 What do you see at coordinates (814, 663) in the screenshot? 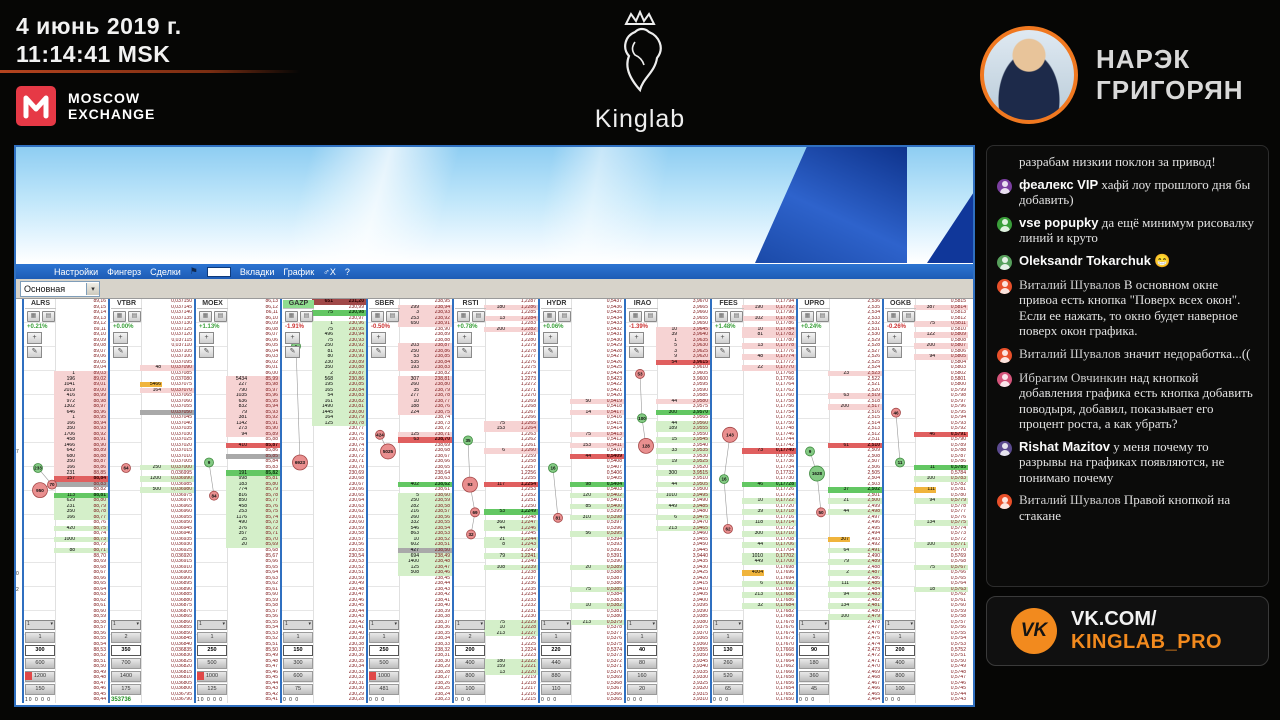
I see `qty-preset-button: 180` at bounding box center [814, 663].